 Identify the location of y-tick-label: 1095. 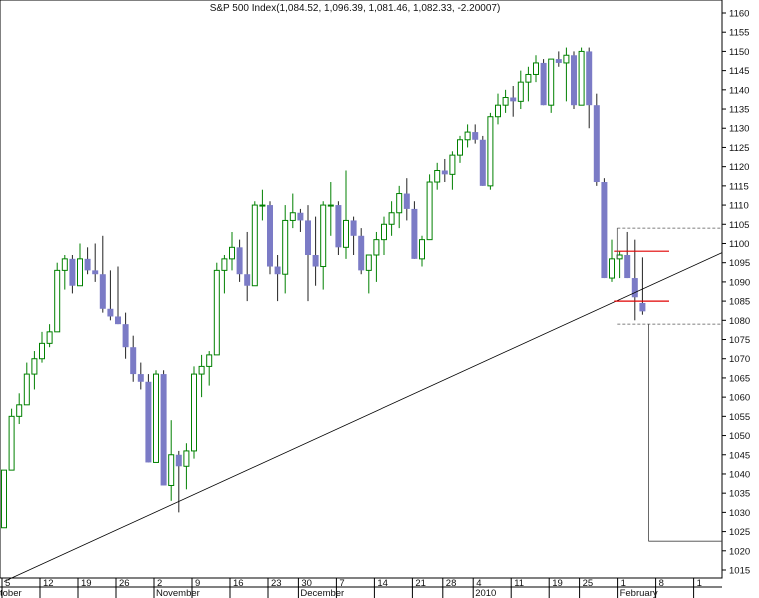
(739, 263).